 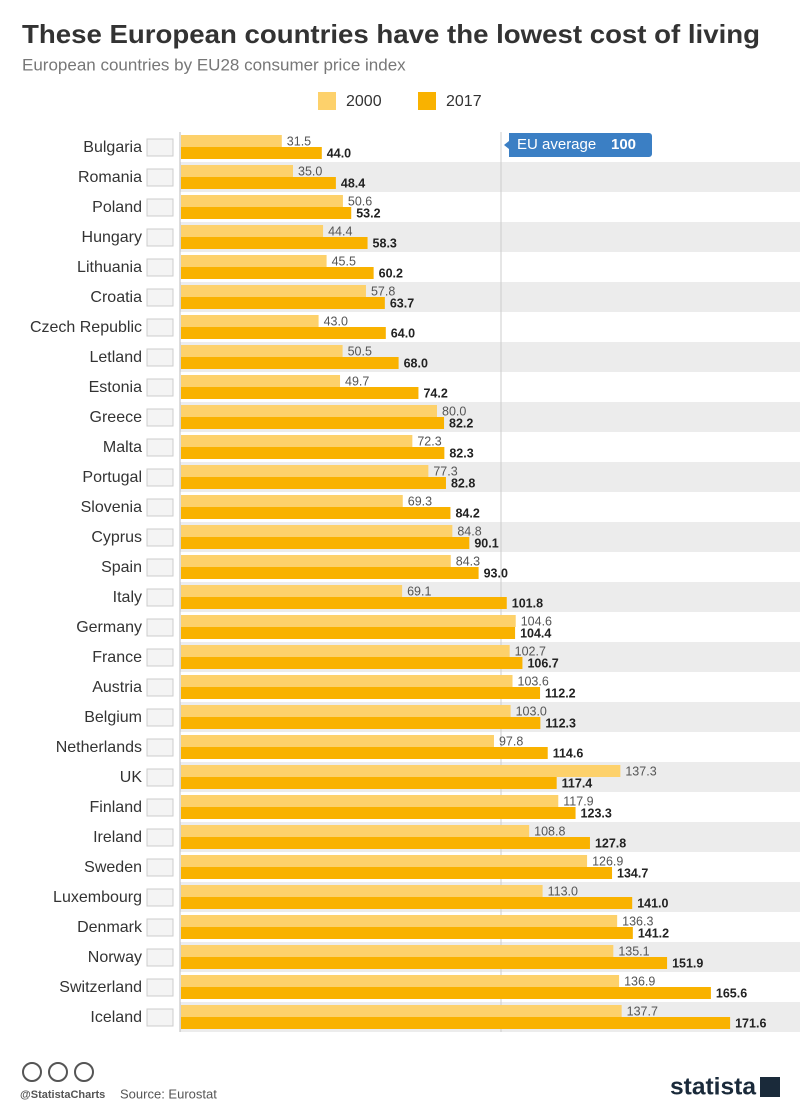 I want to click on value-label: 84.3, so click(x=468, y=561).